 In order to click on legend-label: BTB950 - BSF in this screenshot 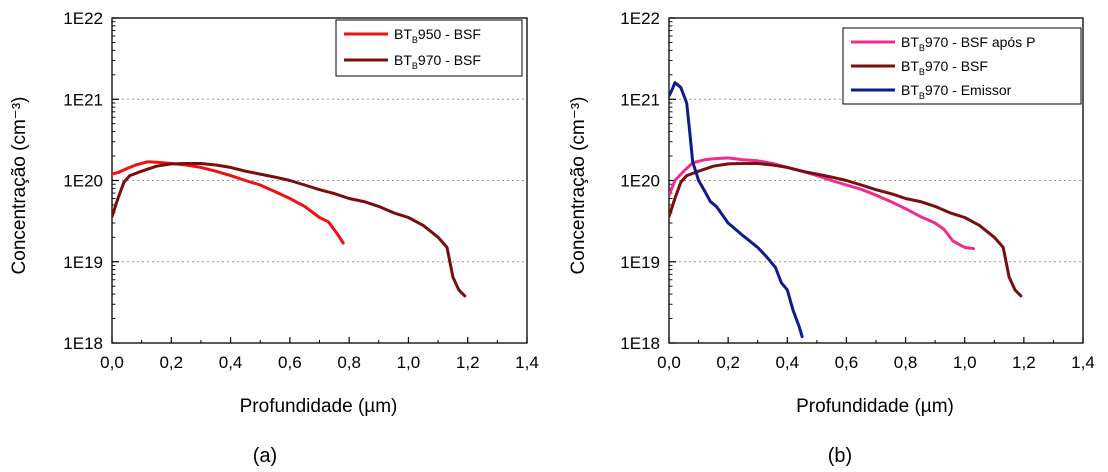, I will do `click(437, 35)`.